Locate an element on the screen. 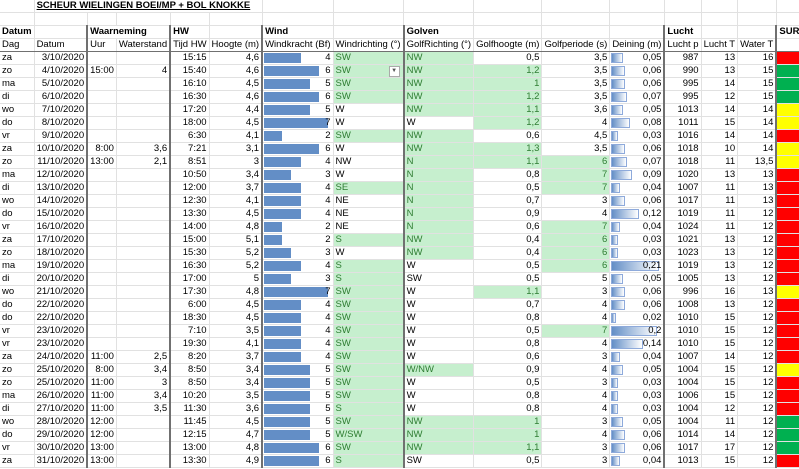 The height and width of the screenshot is (469, 799). cell-golfhoogte: 0,8 is located at coordinates (508, 344).